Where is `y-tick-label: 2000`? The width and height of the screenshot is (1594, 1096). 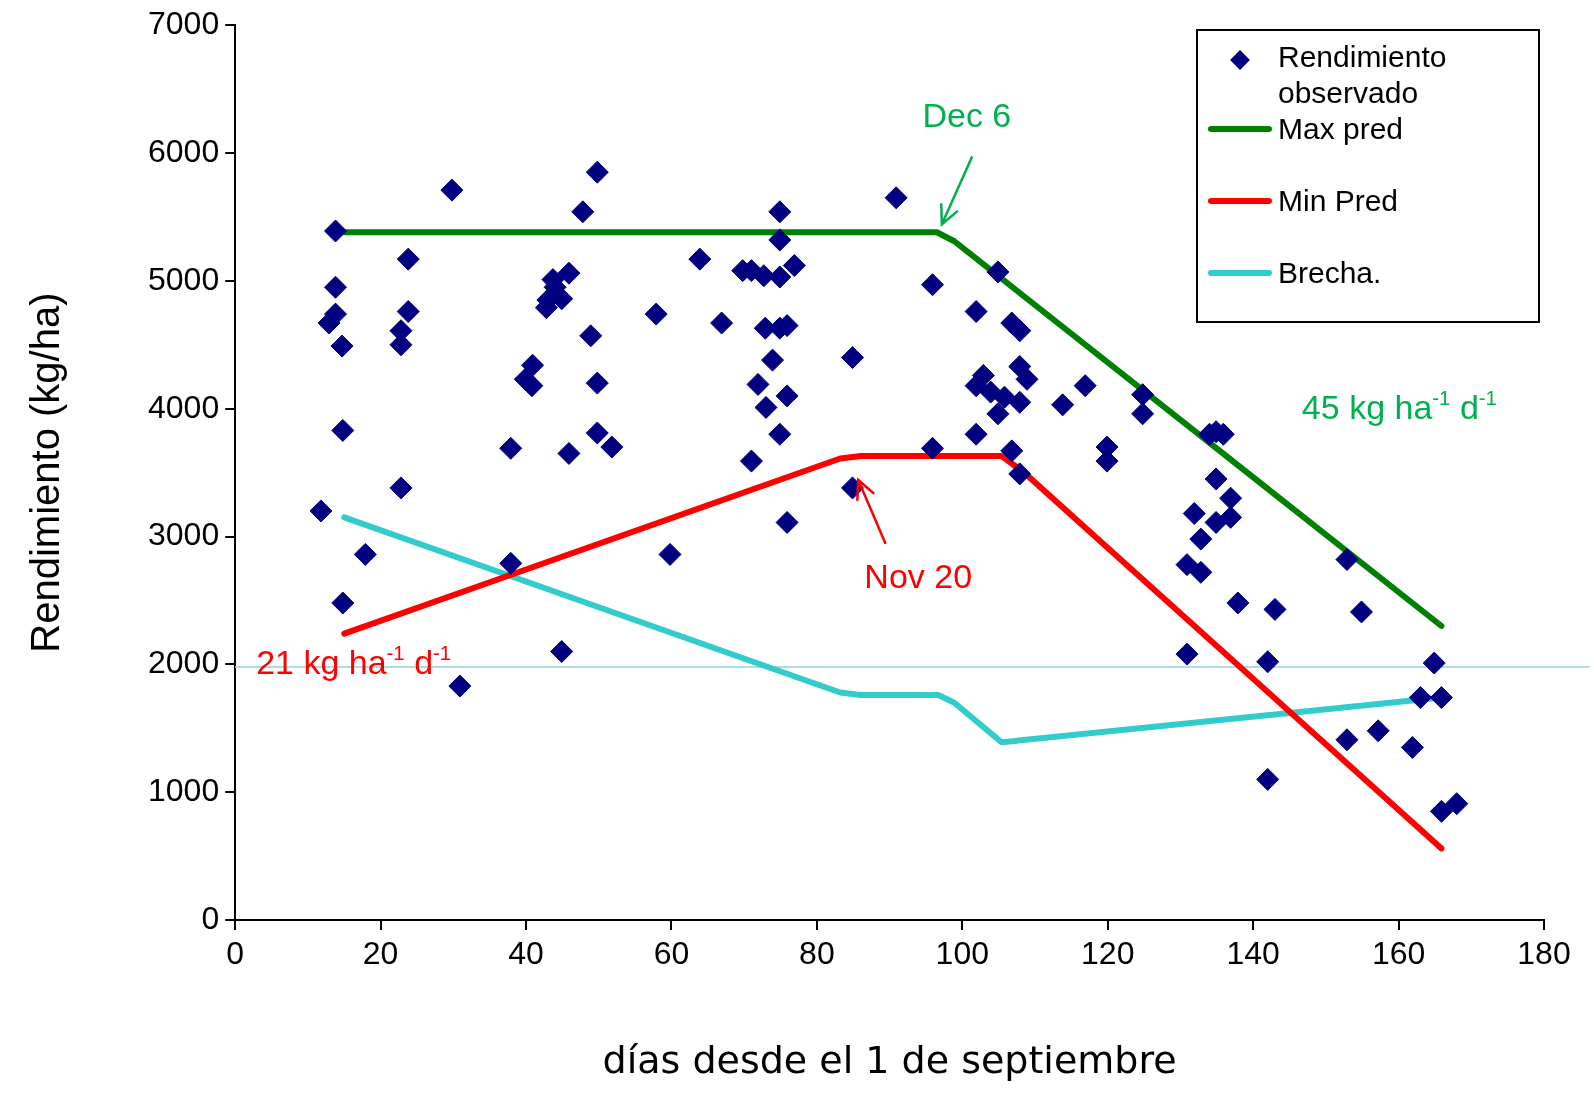
y-tick-label: 2000 is located at coordinates (184, 662).